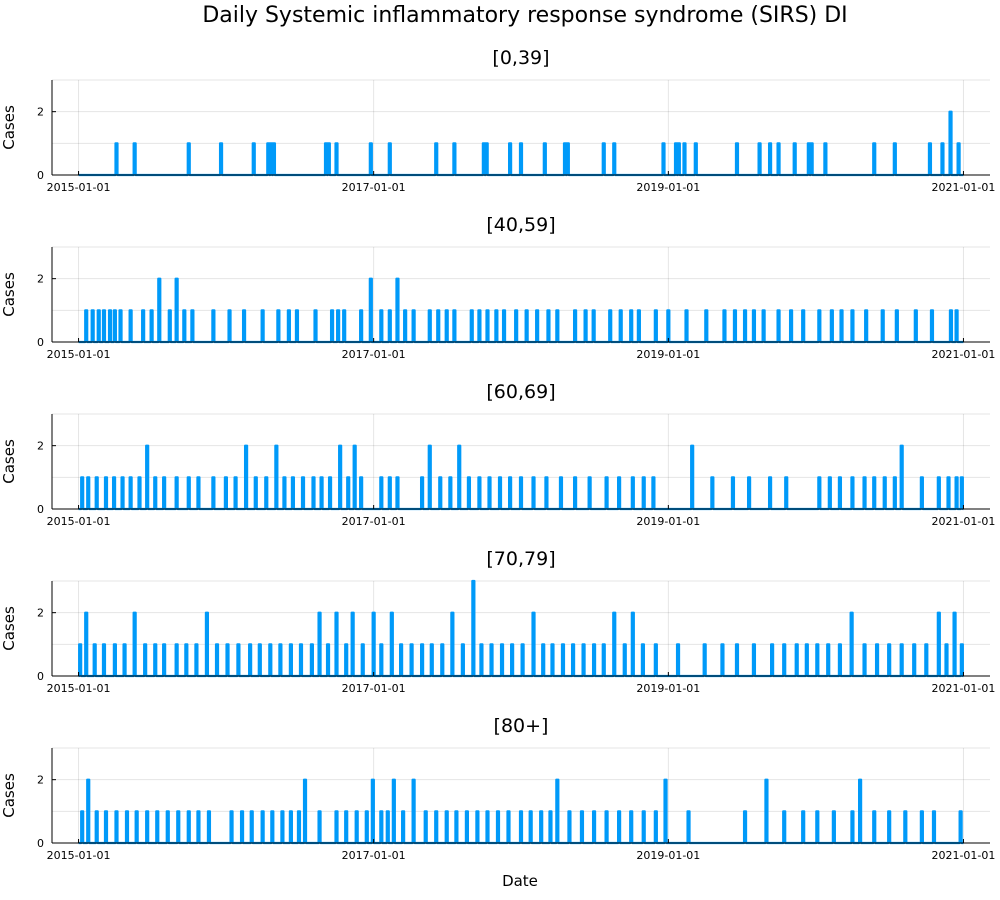 The height and width of the screenshot is (900, 1000). Describe the element at coordinates (520, 392) in the screenshot. I see `subplot-title: [60,69]` at that location.